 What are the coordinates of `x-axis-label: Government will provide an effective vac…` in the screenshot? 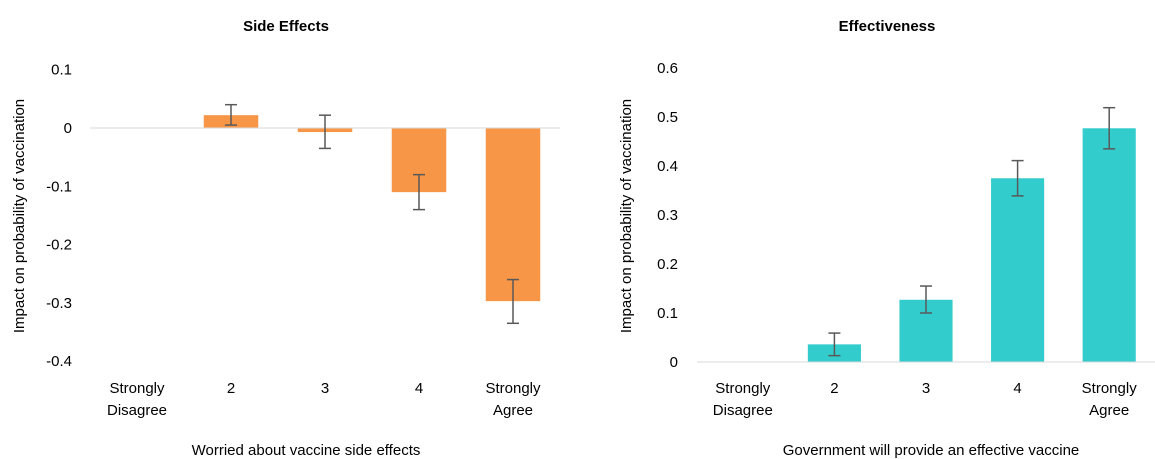 It's located at (931, 450).